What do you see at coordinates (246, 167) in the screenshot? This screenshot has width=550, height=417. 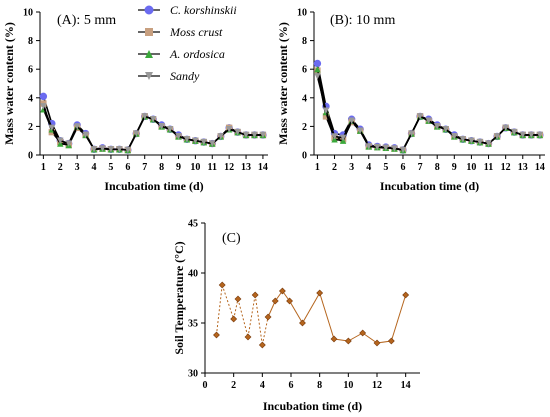 I see `x-tick-label: 13` at bounding box center [246, 167].